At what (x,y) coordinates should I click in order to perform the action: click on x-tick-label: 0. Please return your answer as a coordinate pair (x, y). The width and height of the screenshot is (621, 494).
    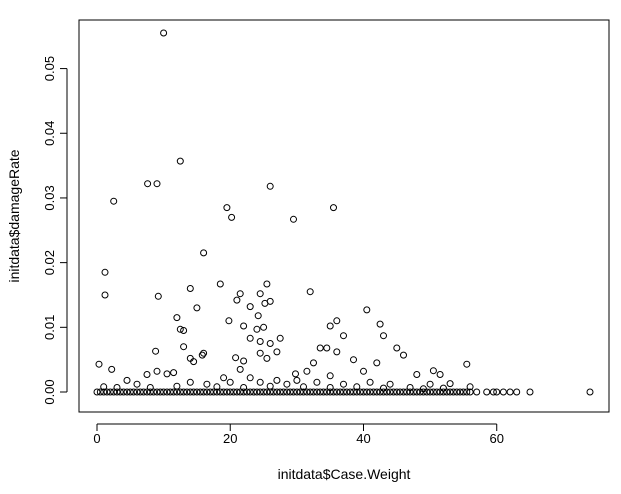
    Looking at the image, I should click on (96, 438).